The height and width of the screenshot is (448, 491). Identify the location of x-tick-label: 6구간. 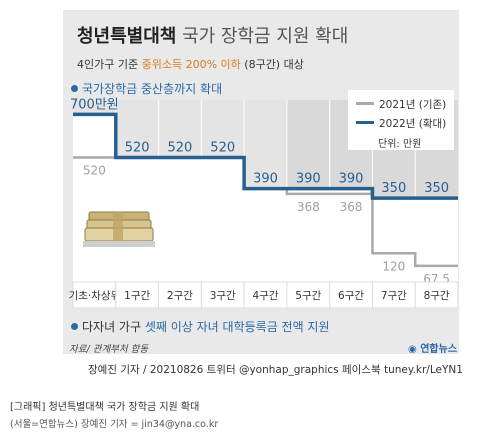
(351, 296).